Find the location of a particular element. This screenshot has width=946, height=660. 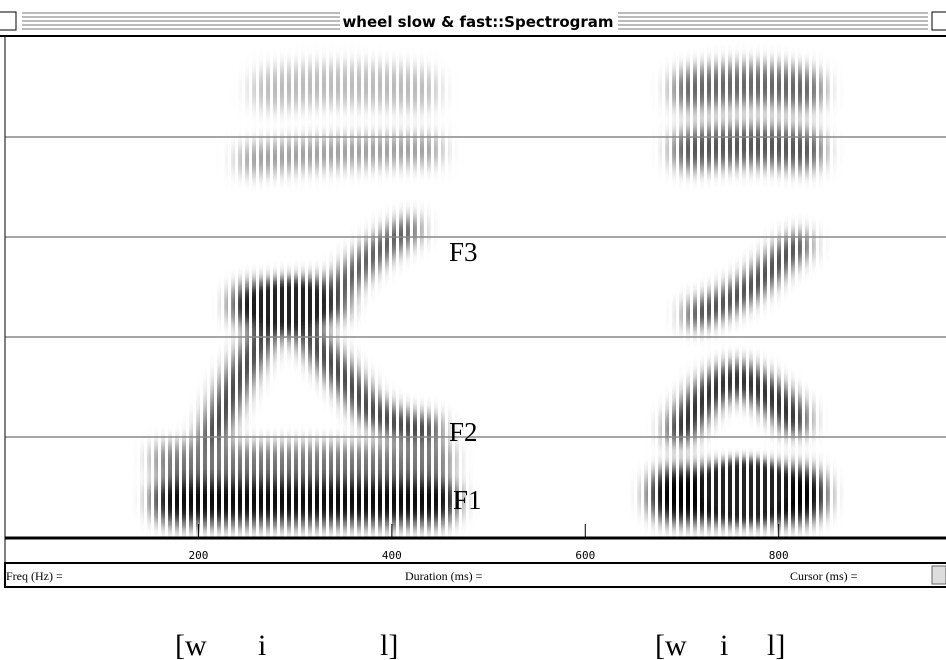

window-title: wheel slow & fast::Spectrogram is located at coordinates (477, 22).